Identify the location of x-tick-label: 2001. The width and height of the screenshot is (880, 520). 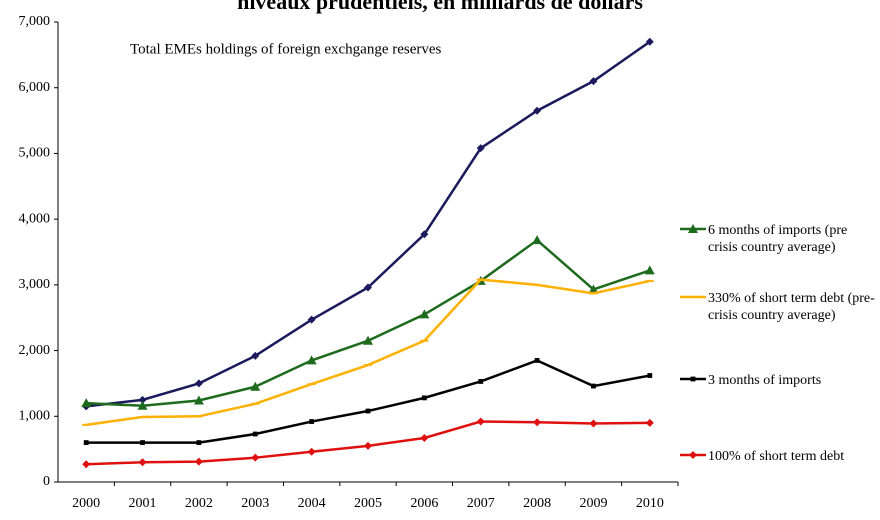
(143, 503).